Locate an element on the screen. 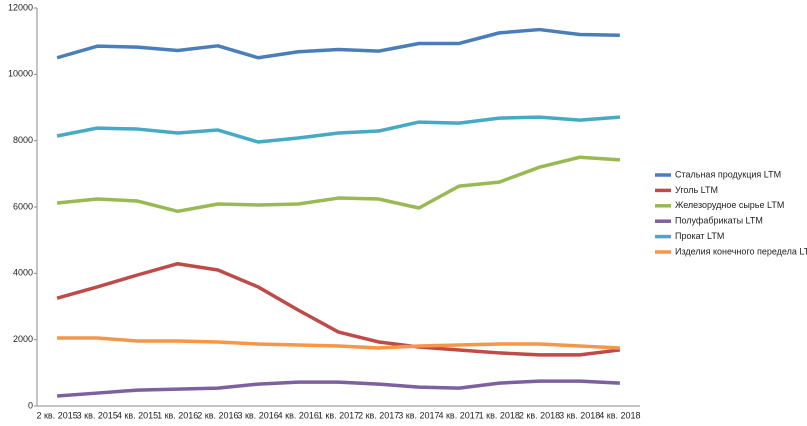  x-tick-label: 3 кв. 2015 is located at coordinates (97, 415).